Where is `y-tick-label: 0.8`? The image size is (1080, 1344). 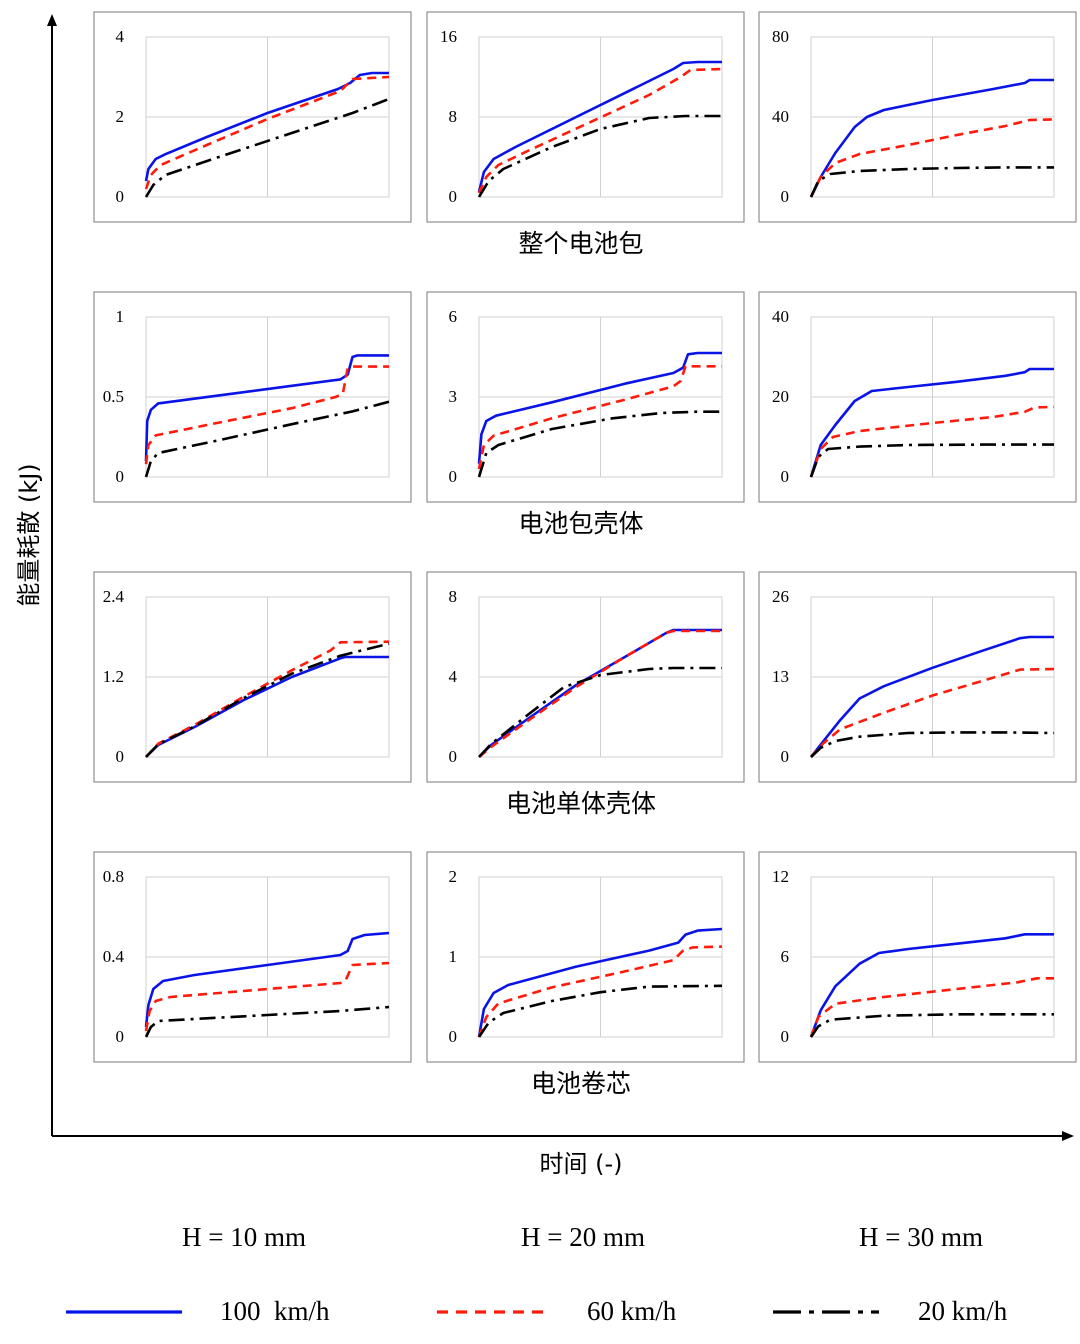 y-tick-label: 0.8 is located at coordinates (113, 876).